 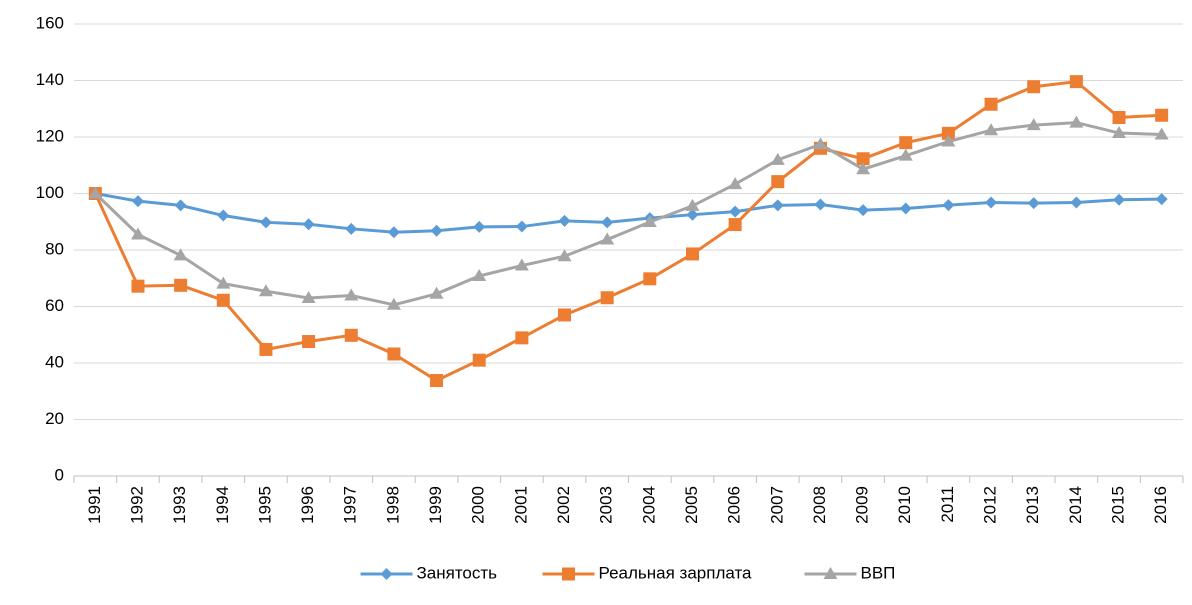 I want to click on x-tick-label: 2003, so click(x=606, y=505).